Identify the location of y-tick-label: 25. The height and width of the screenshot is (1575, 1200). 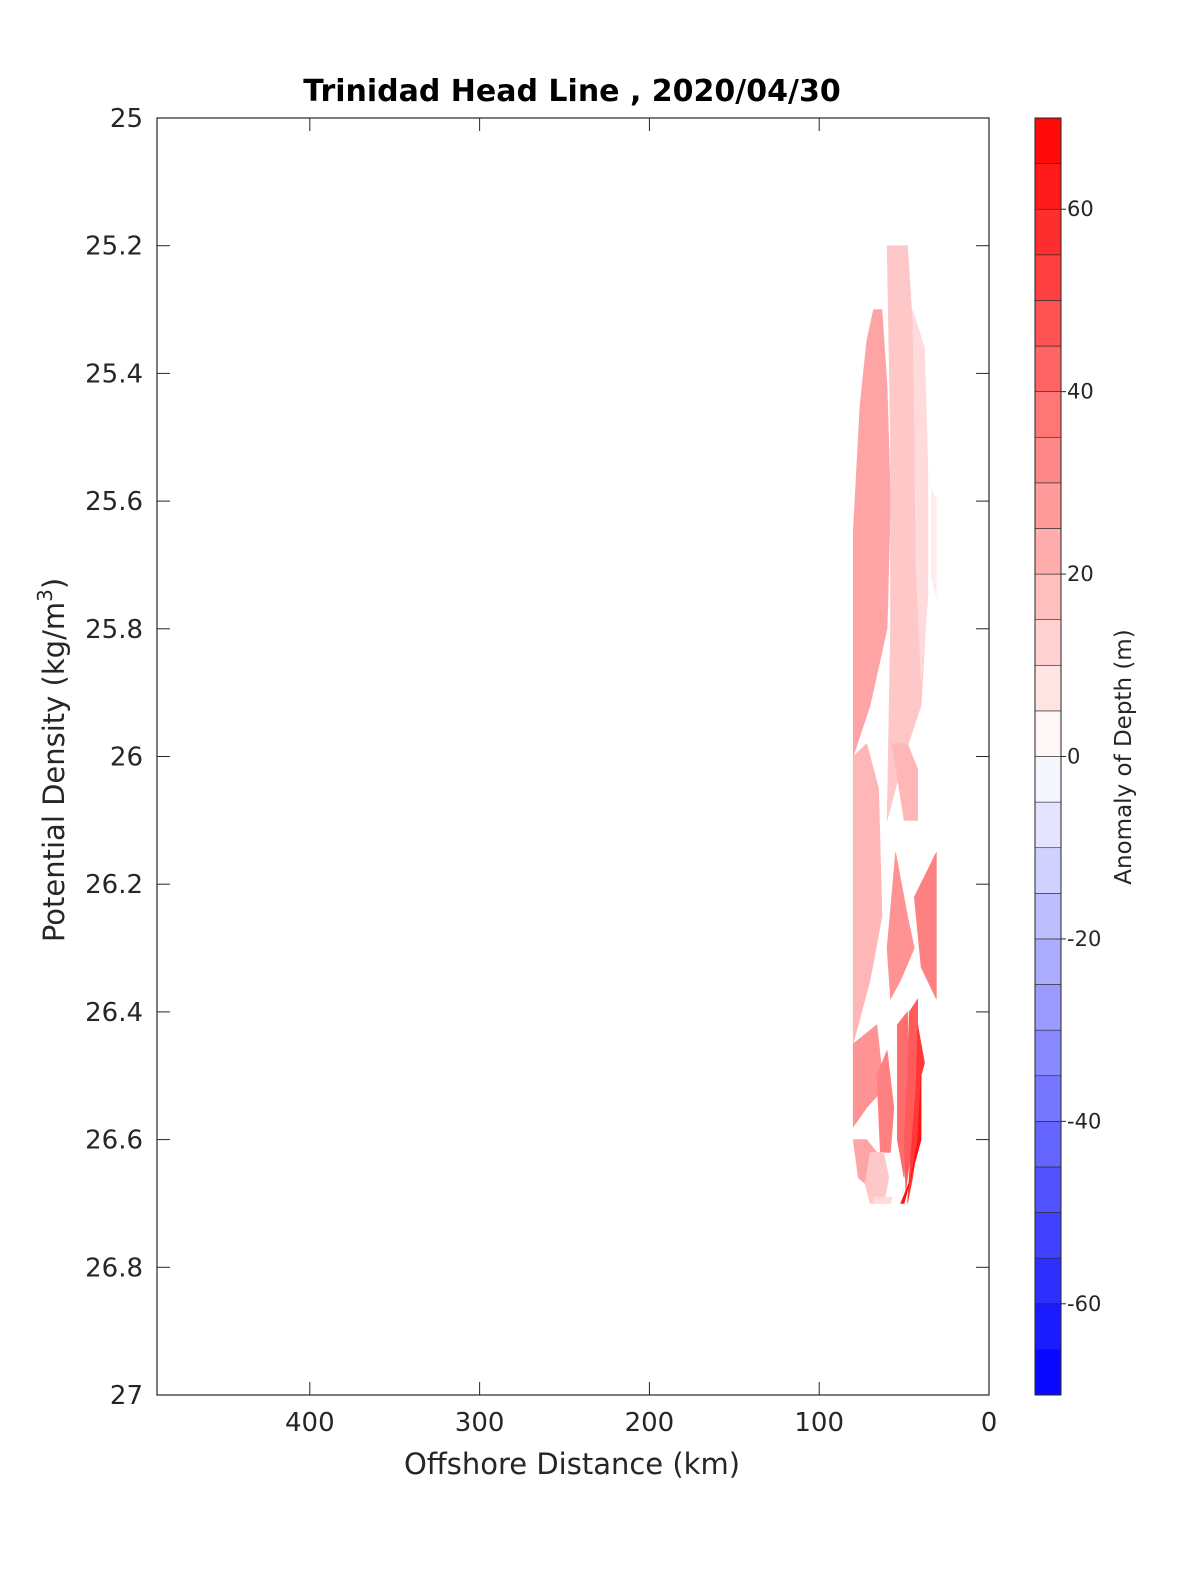
(126, 119).